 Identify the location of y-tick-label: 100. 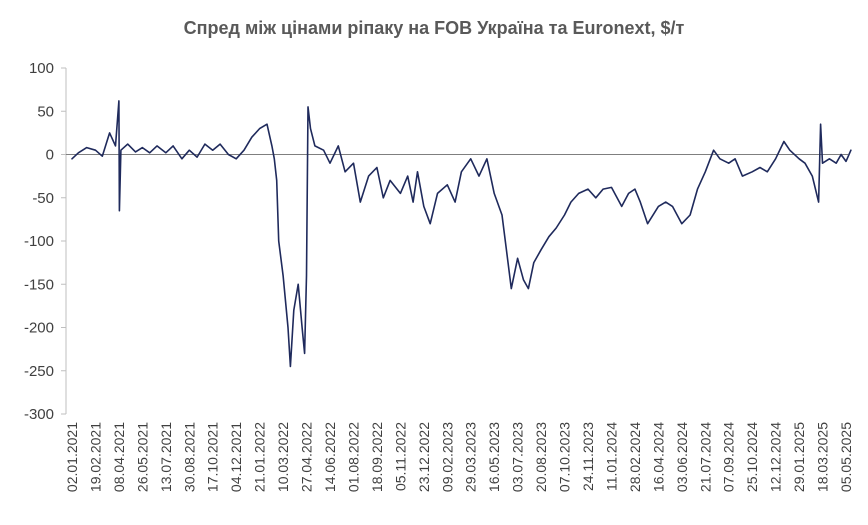
(41, 68).